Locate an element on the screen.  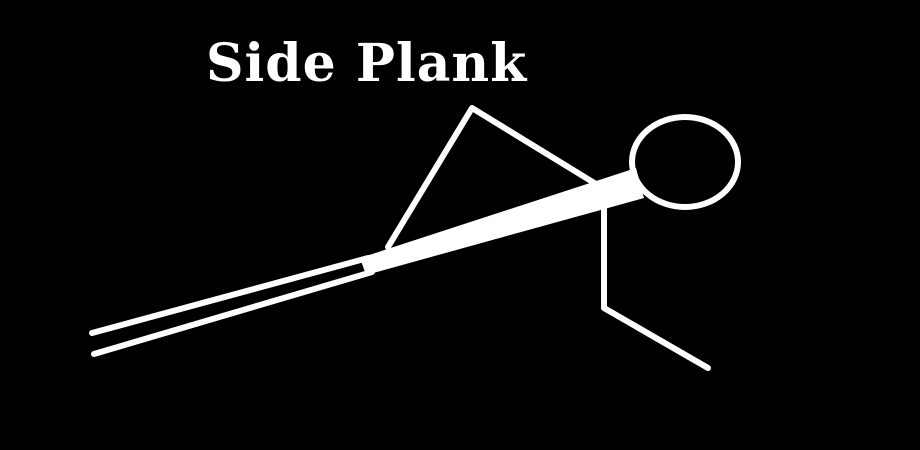
page-title: Side Plank is located at coordinates (367, 63).